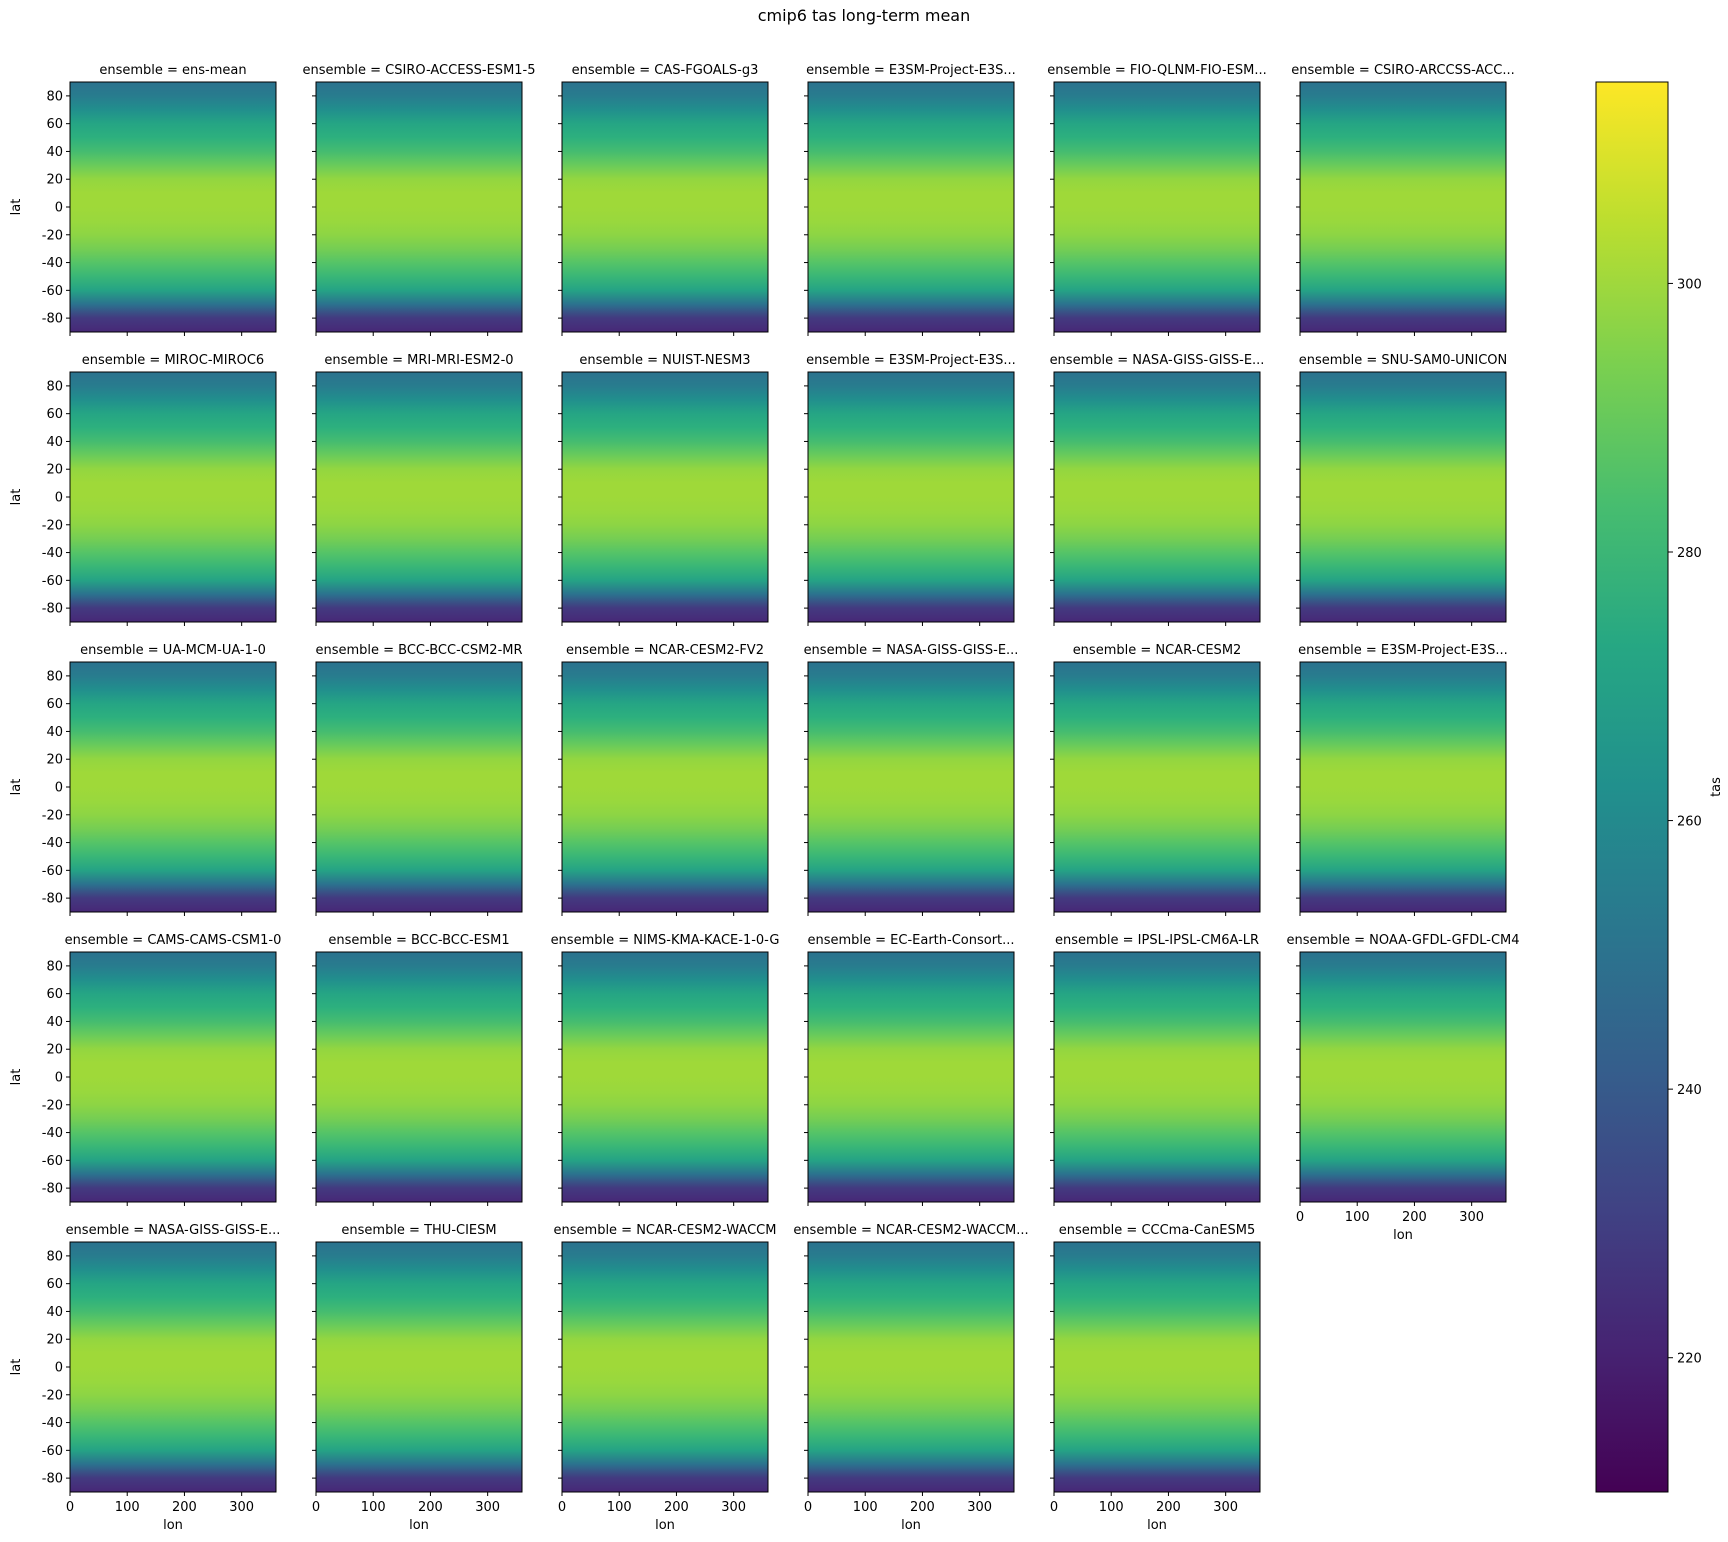 The image size is (1728, 1542). I want to click on facet-title: ensemble = CAMS-CAMS-CSM1-0, so click(173, 940).